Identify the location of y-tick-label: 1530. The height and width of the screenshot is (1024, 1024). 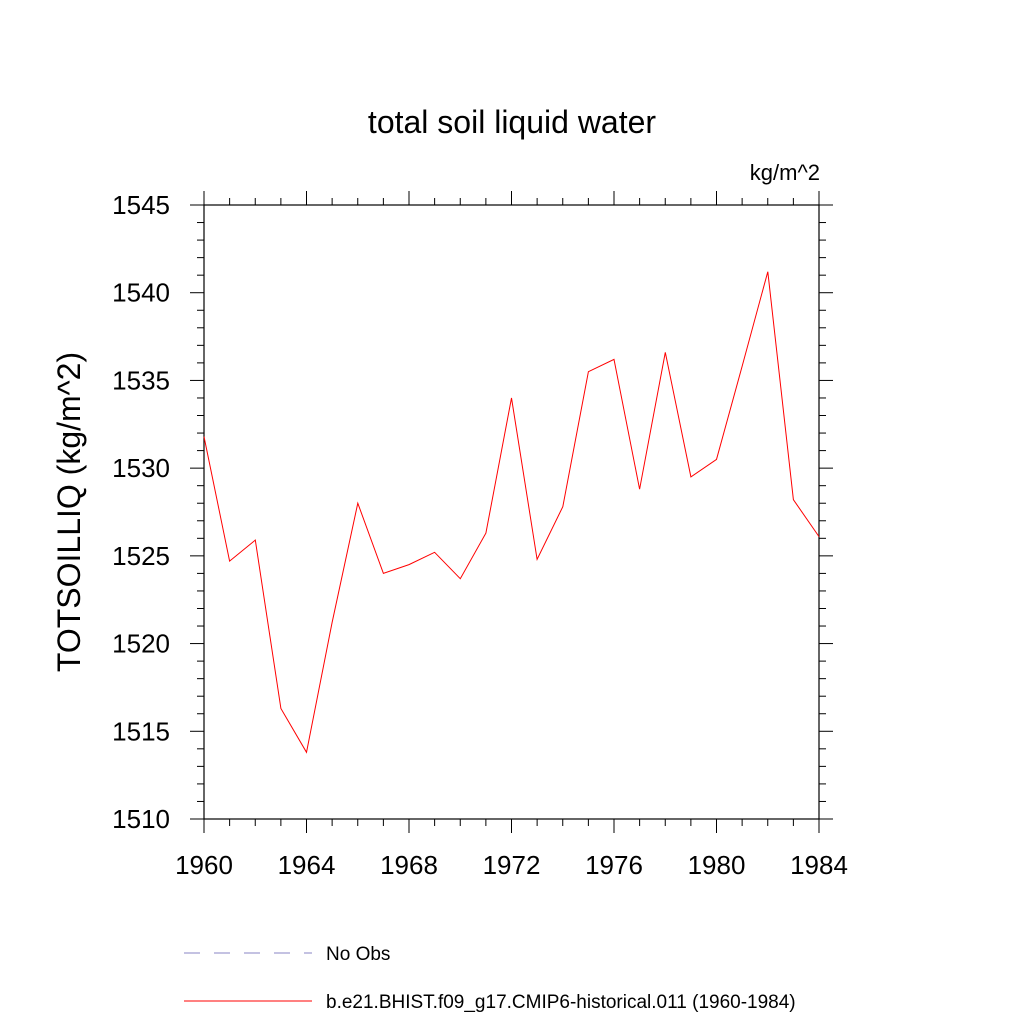
(141, 468).